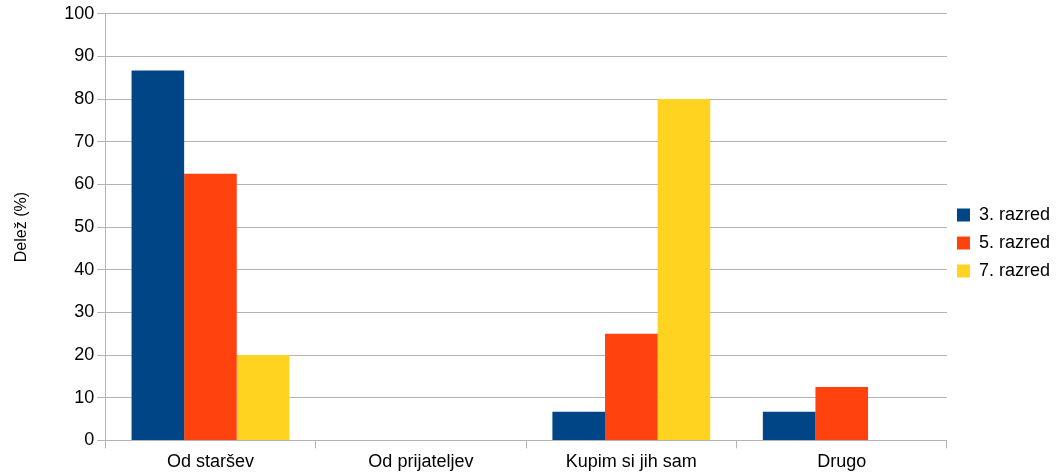 The height and width of the screenshot is (476, 1060). I want to click on x-tick-label: Od prijateljev, so click(421, 461).